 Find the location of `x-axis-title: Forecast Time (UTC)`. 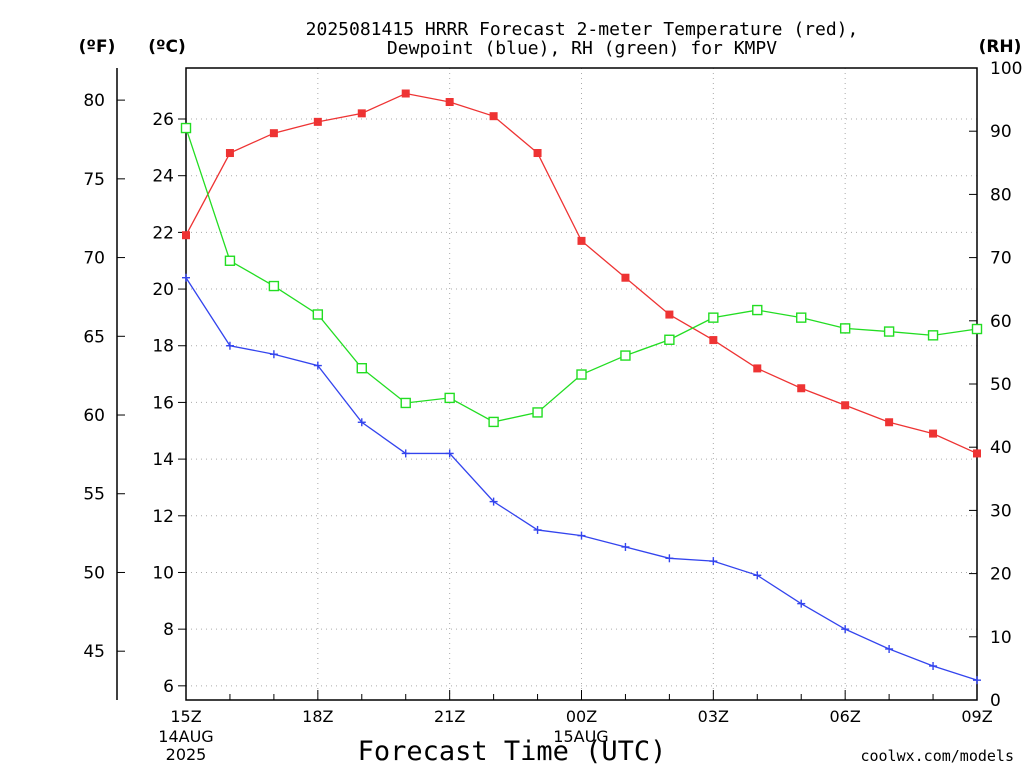

x-axis-title: Forecast Time (UTC) is located at coordinates (512, 751).